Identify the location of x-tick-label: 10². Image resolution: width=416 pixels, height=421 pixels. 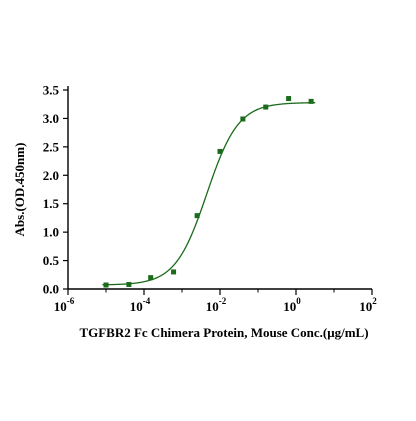
(368, 305).